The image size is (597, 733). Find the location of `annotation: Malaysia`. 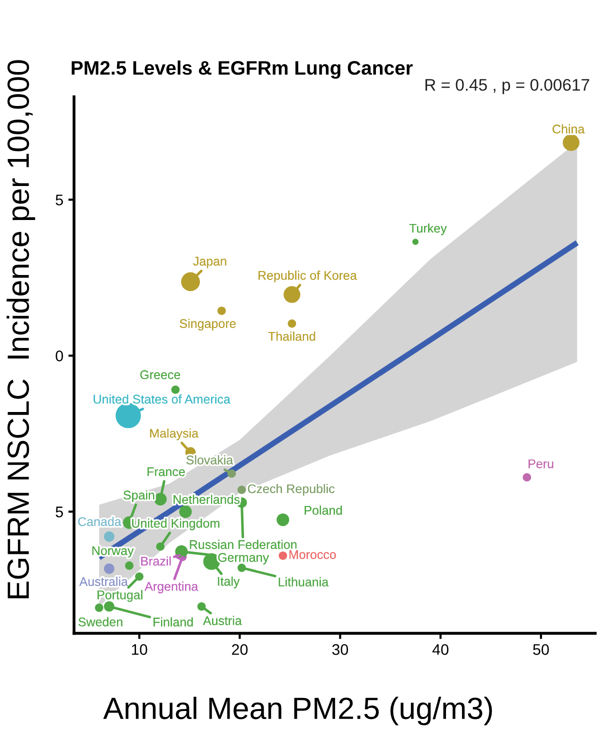

annotation: Malaysia is located at coordinates (174, 434).